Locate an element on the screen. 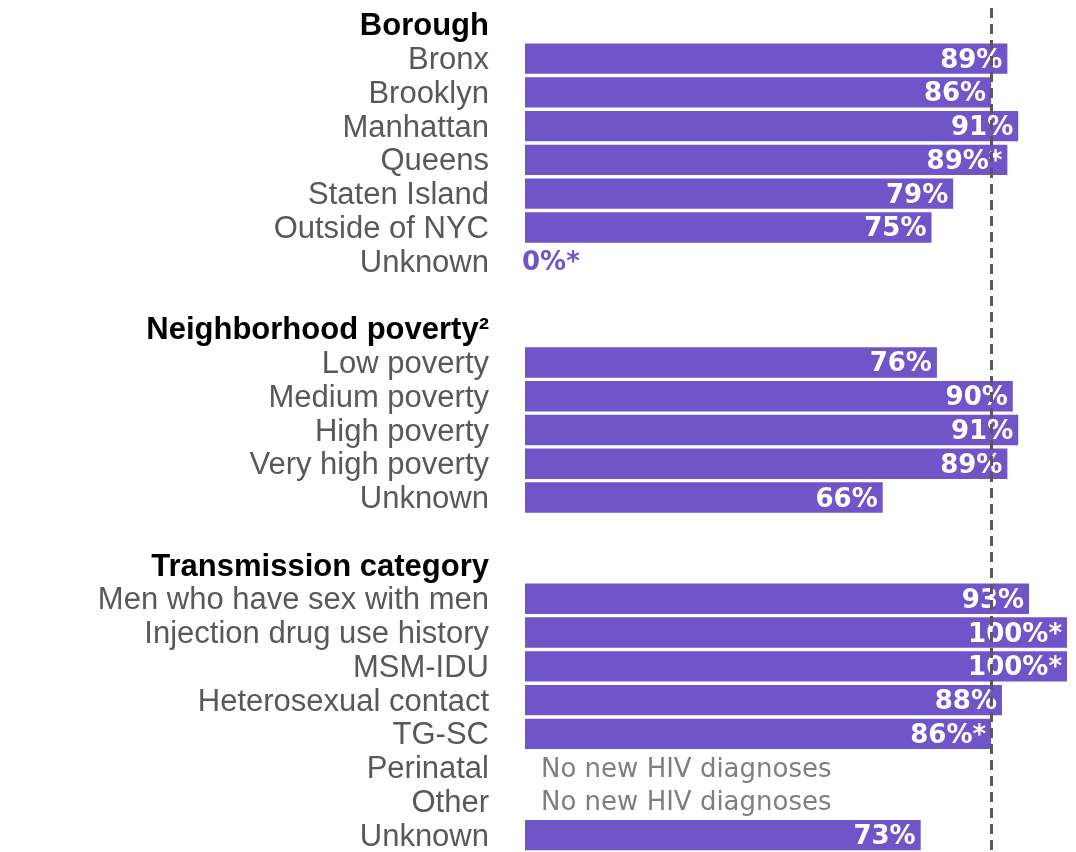  y-tick-label: Transmission category is located at coordinates (320, 565).